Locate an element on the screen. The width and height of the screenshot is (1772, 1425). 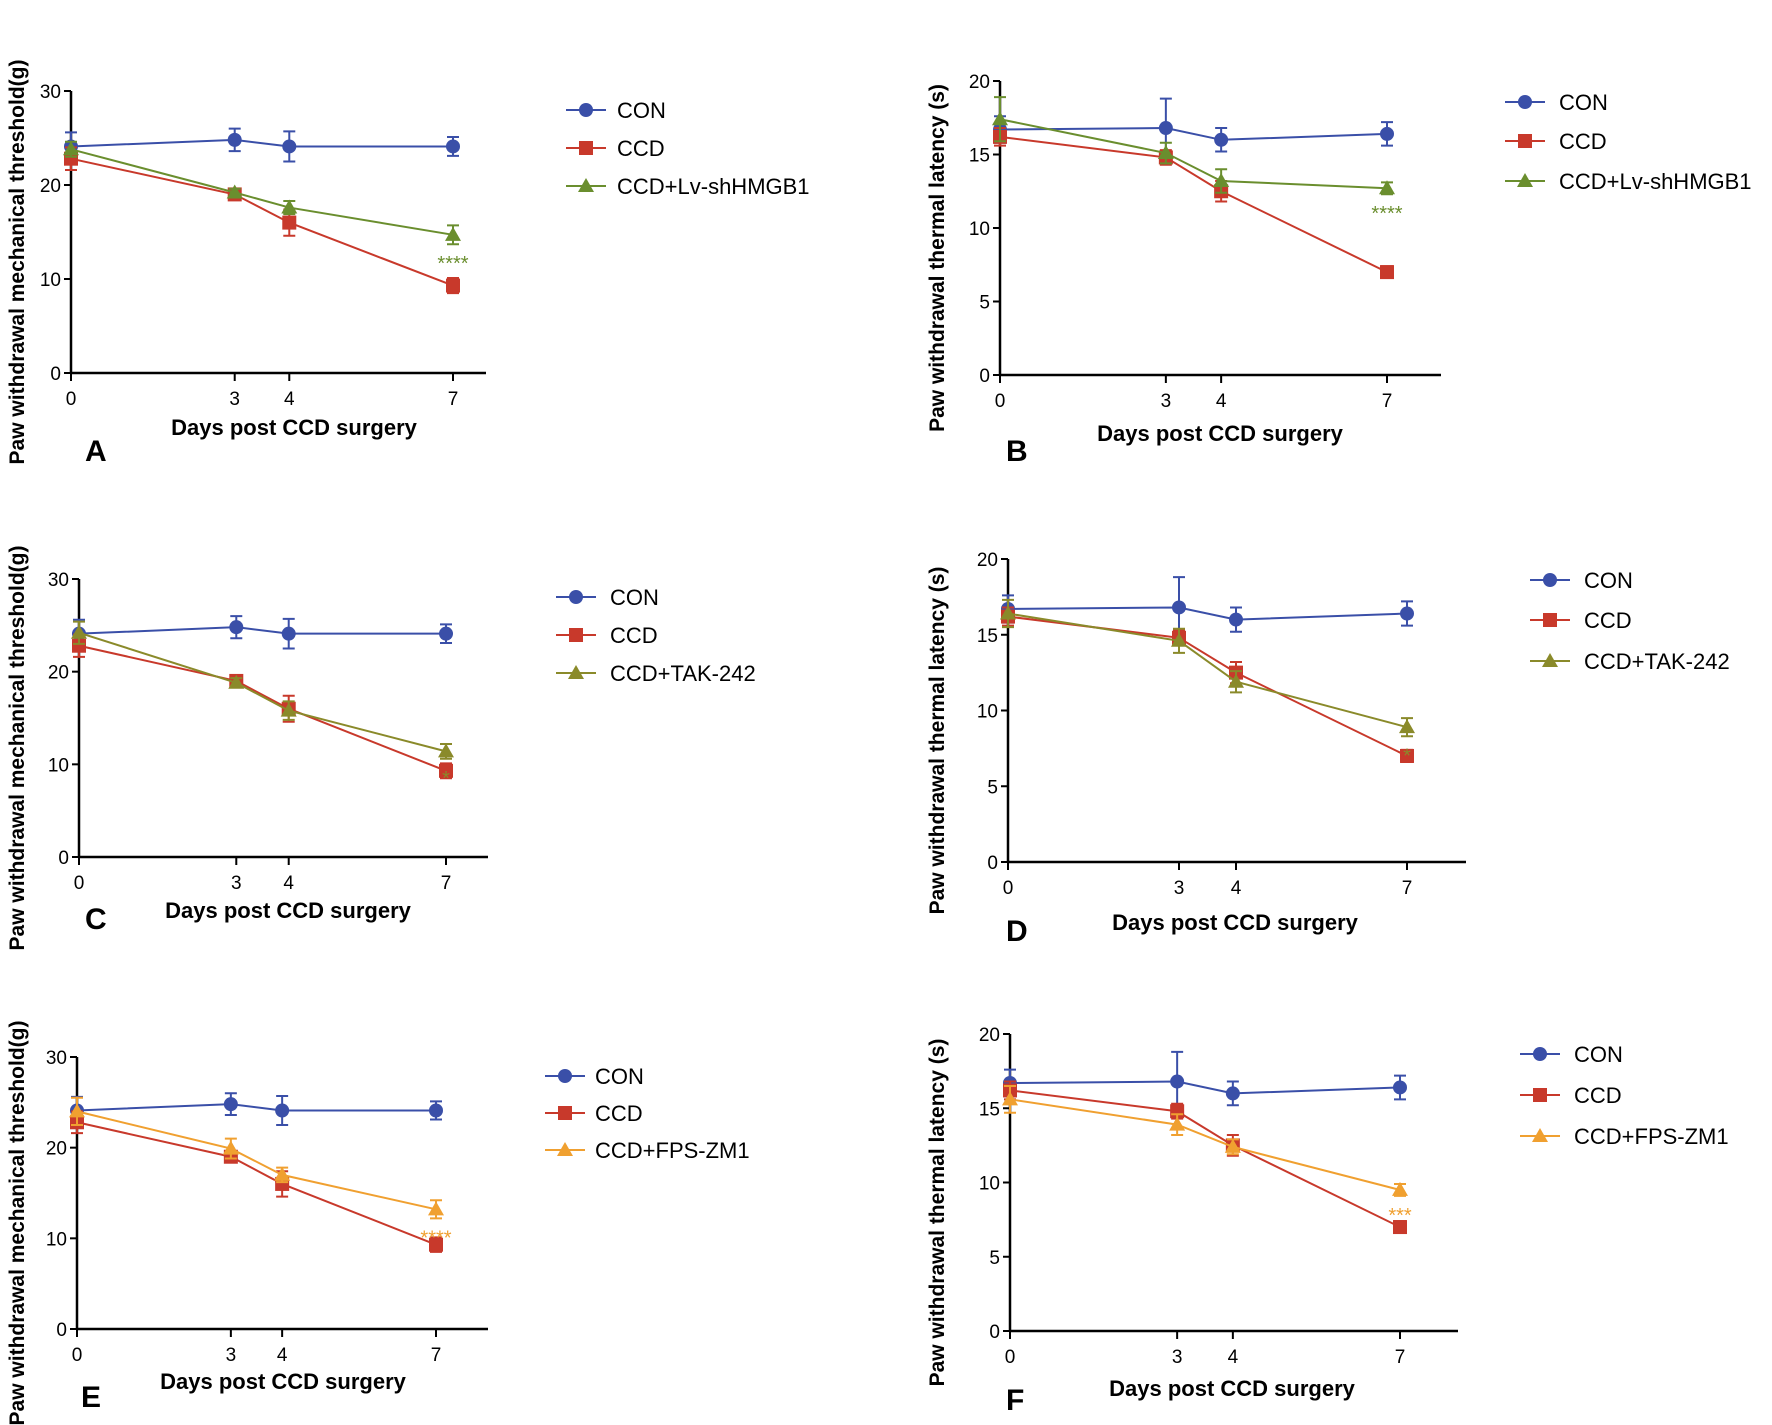
significance-annotation: *** is located at coordinates (1400, 1216).